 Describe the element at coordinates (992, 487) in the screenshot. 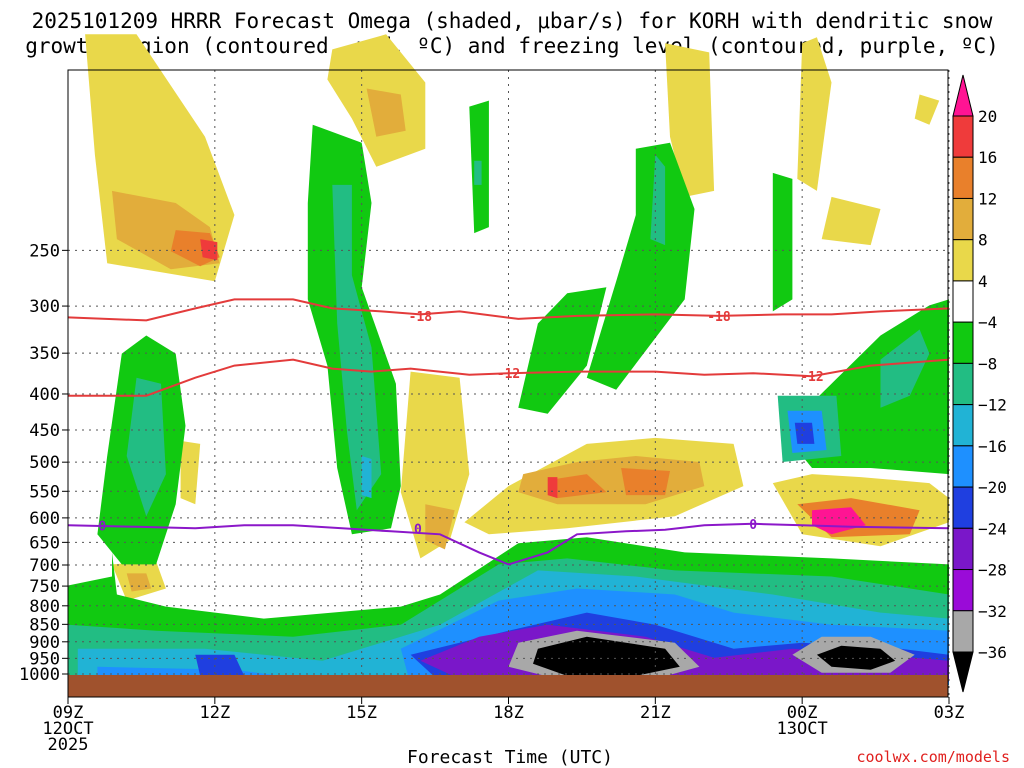

I see `colorbar-label-9: −20` at that location.